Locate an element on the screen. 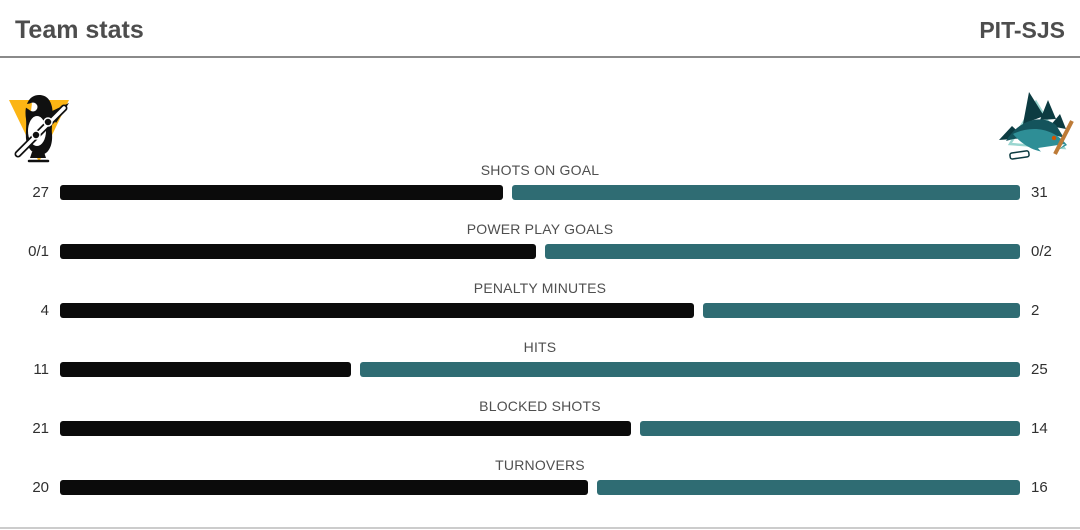 This screenshot has height=530, width=1080. san-jose-sharks-logo is located at coordinates (1036, 127).